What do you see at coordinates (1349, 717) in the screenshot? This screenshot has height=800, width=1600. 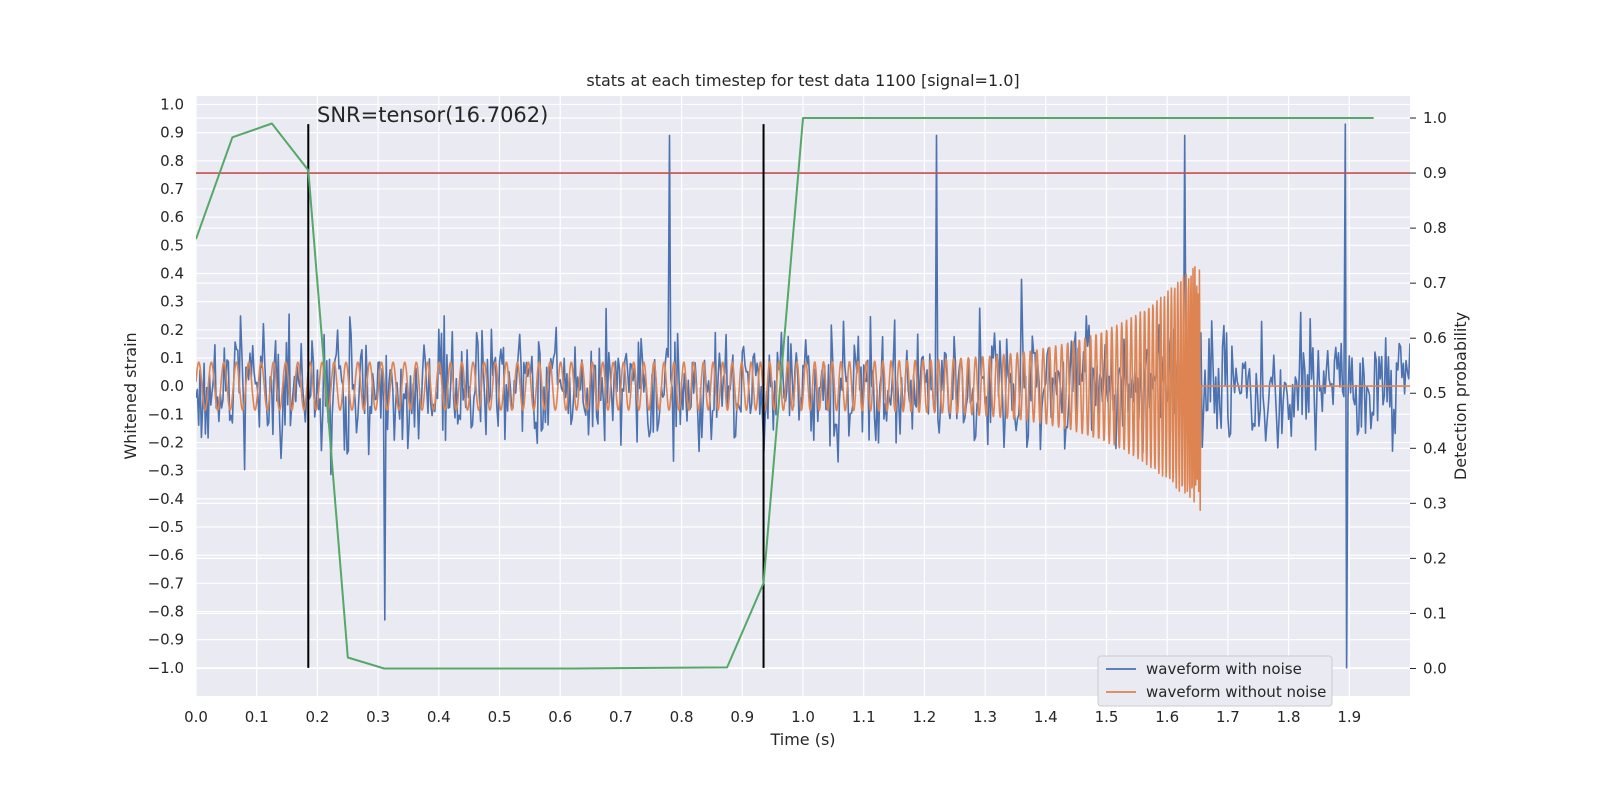 I see `x-tick-label: 1.9` at bounding box center [1349, 717].